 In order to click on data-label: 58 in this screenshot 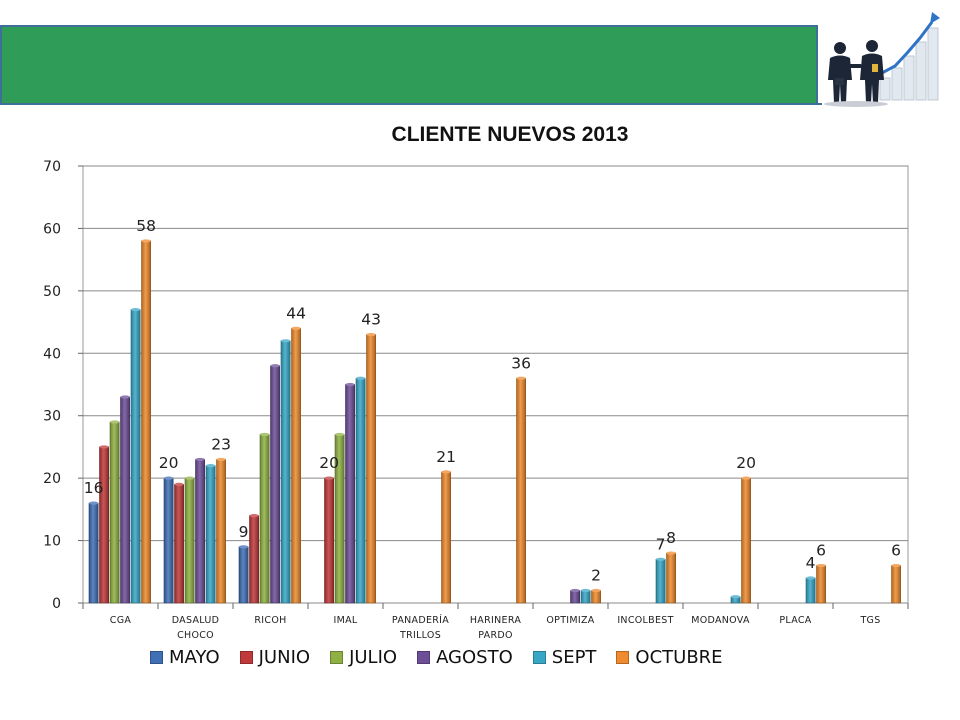, I will do `click(146, 226)`.